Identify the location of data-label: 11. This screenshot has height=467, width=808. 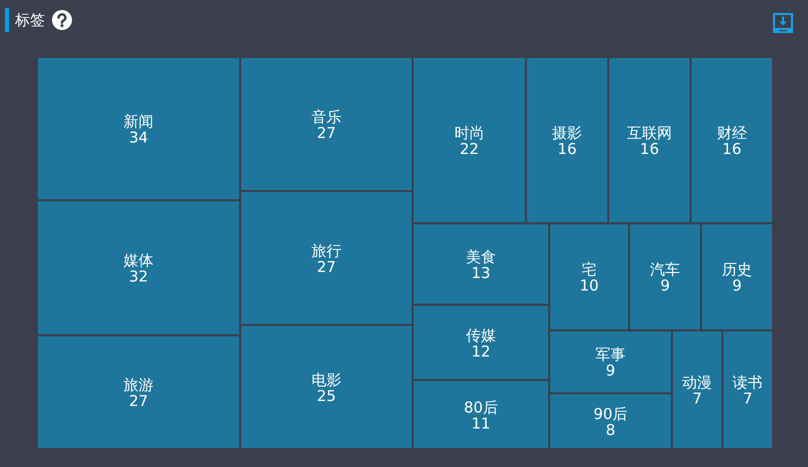
(480, 423).